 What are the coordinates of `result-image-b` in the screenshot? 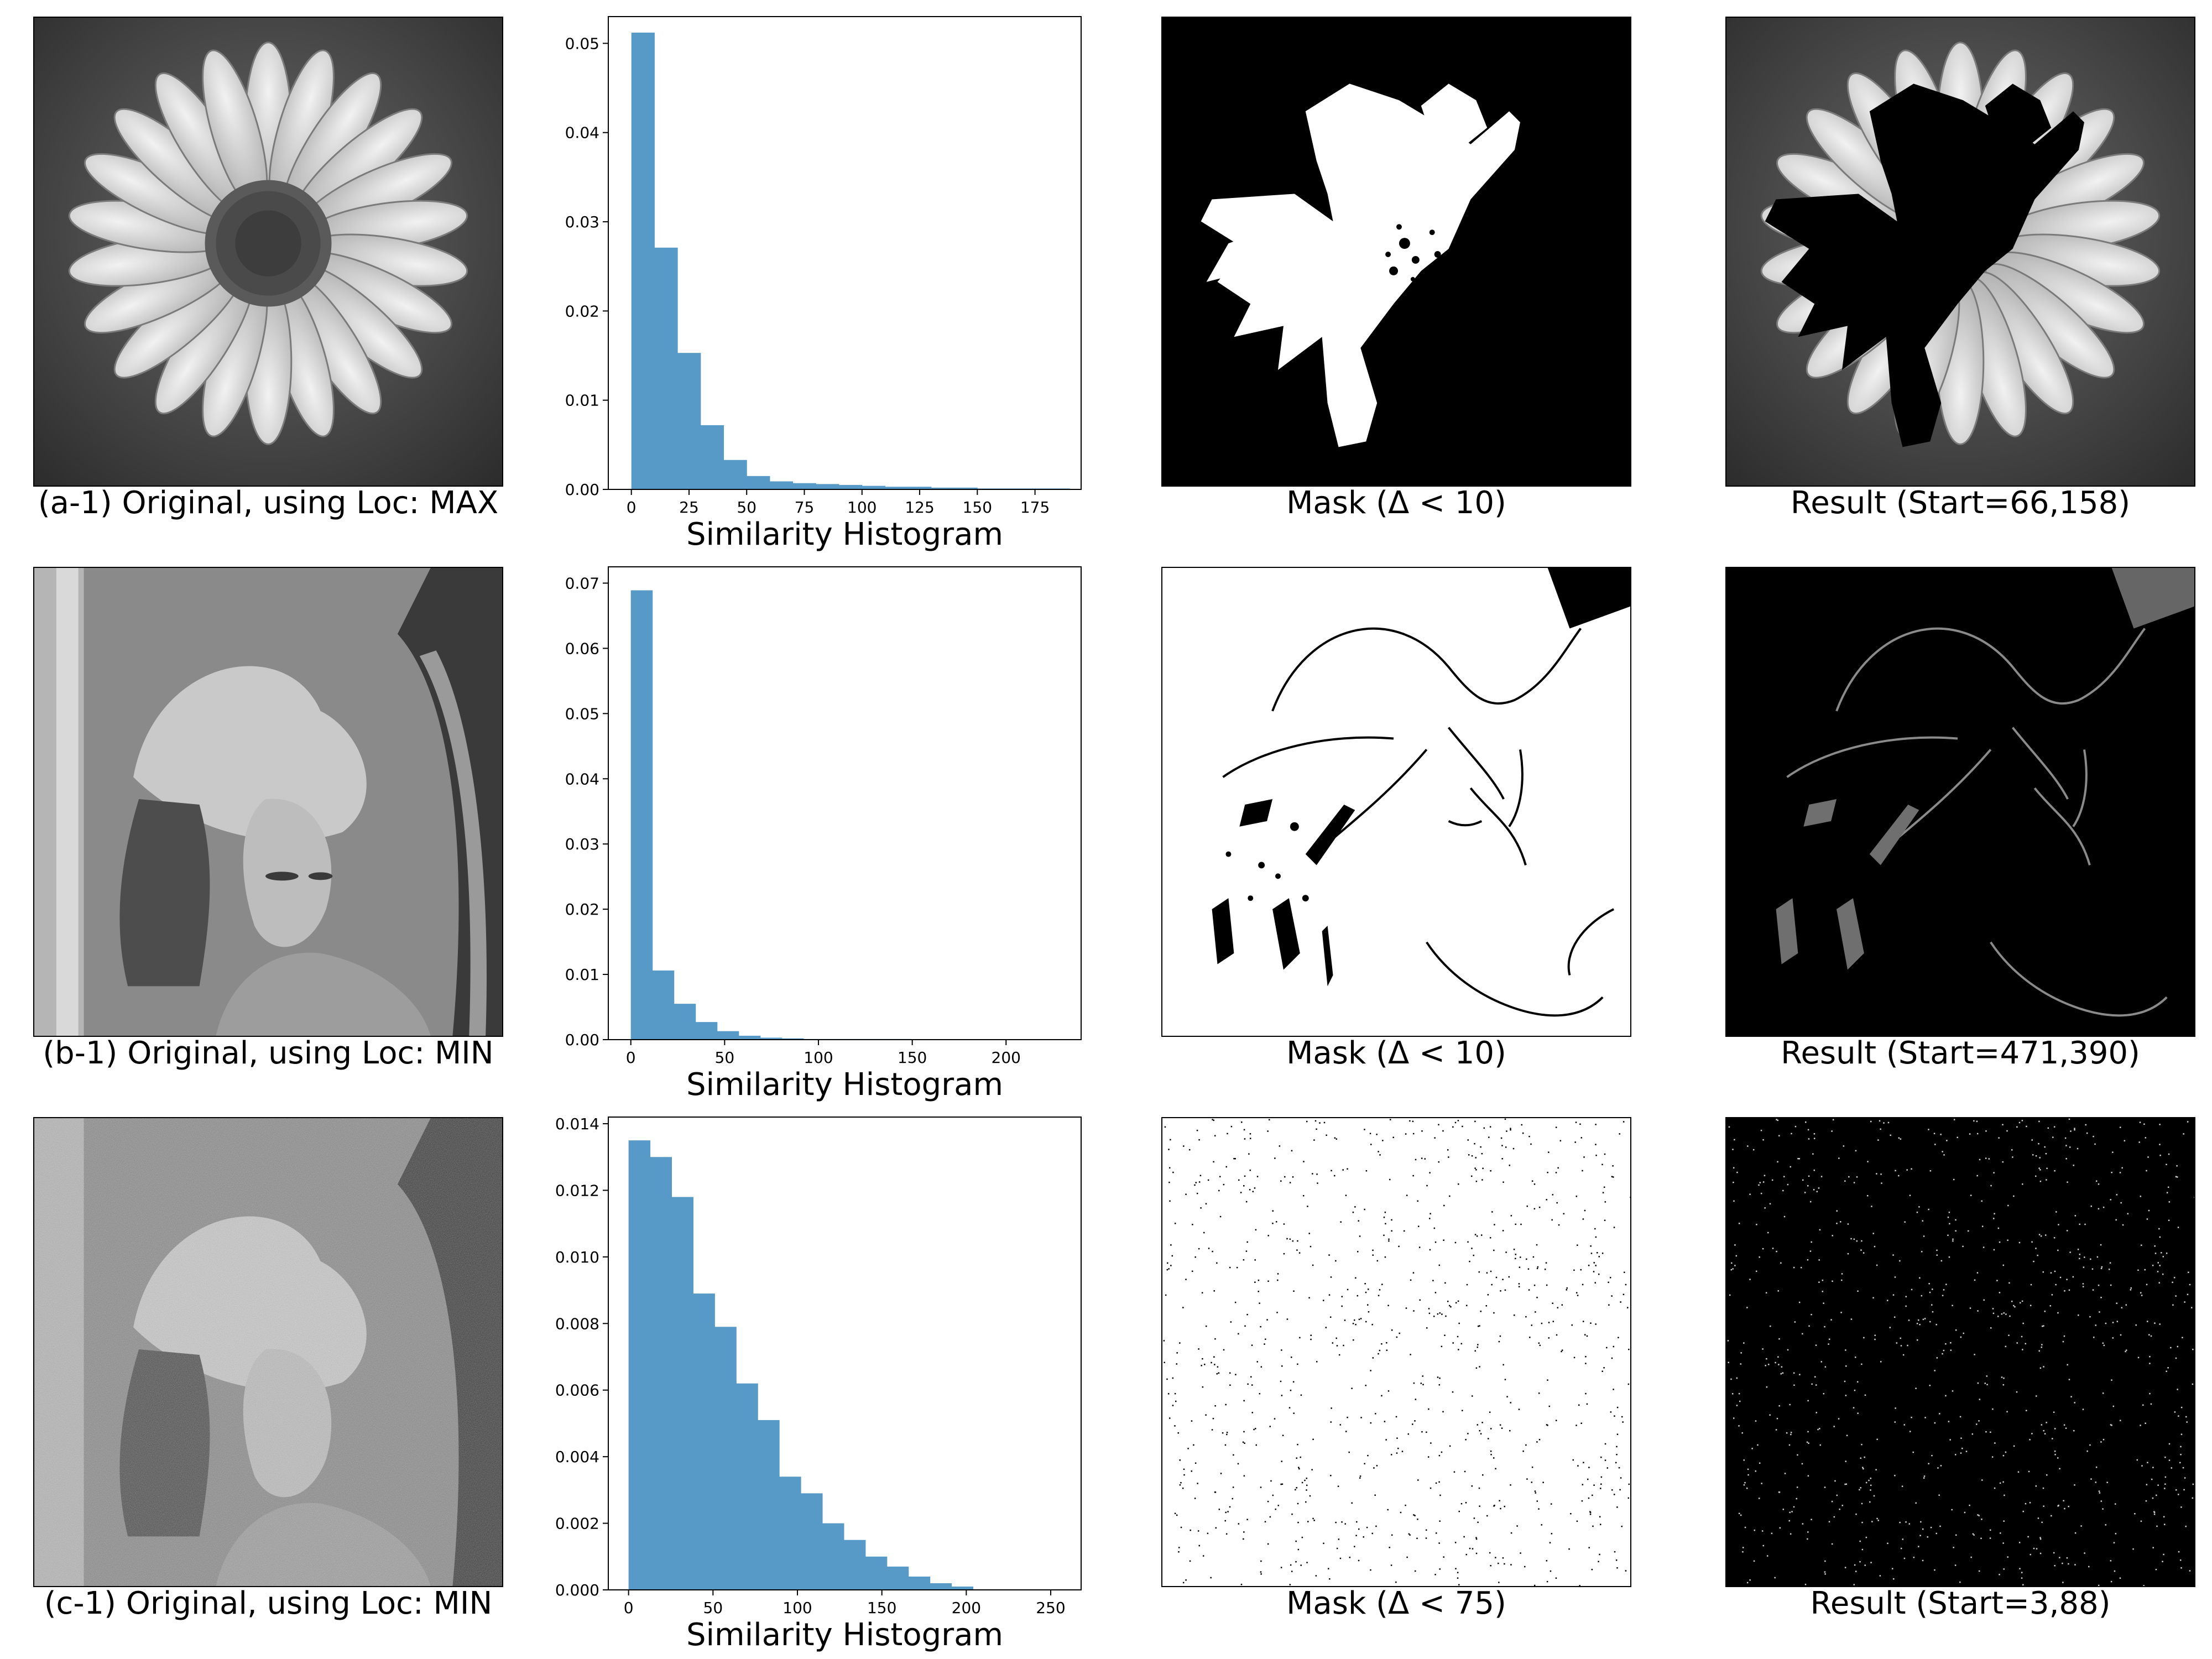 It's located at (1960, 802).